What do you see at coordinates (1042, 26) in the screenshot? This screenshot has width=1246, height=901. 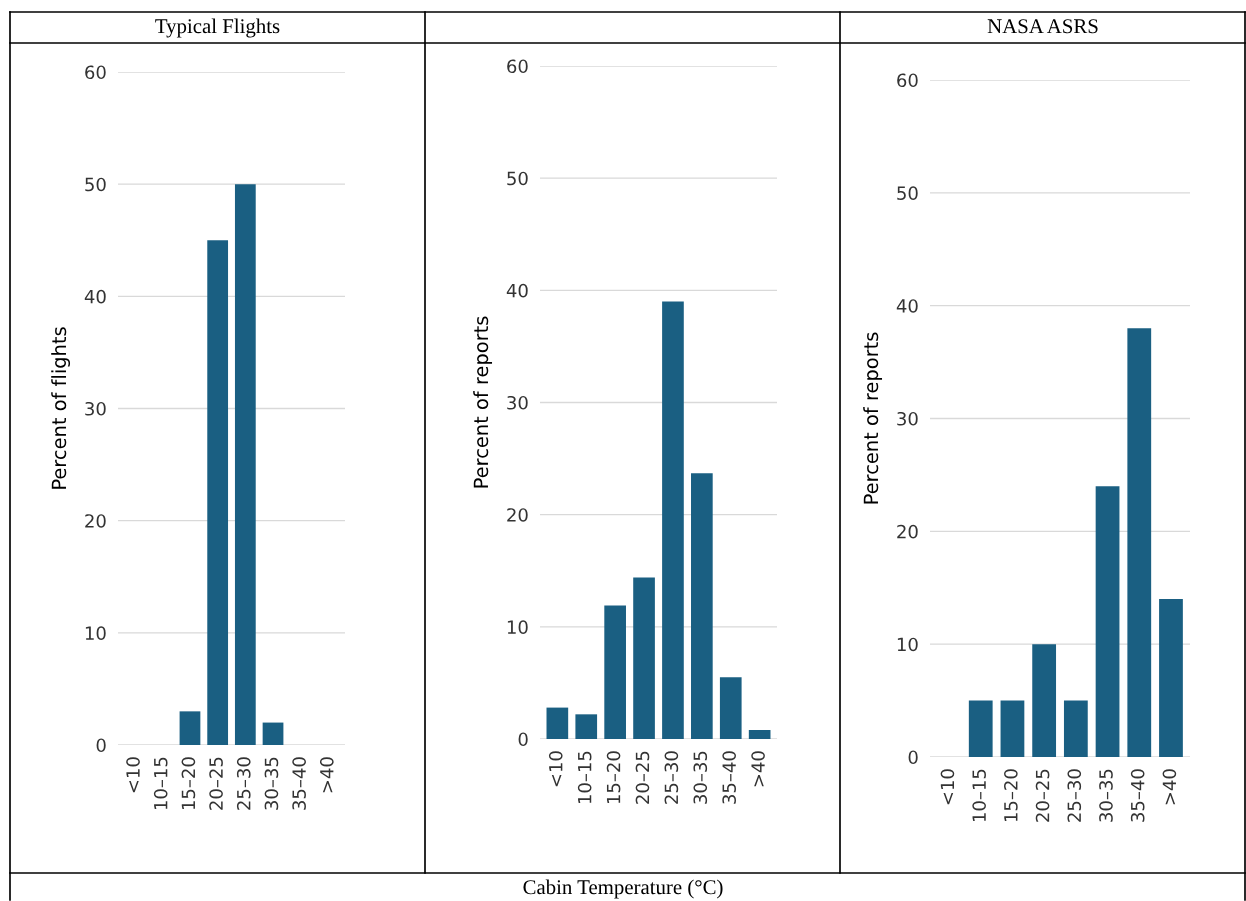 I see `chart-title: NASA ASRS` at bounding box center [1042, 26].